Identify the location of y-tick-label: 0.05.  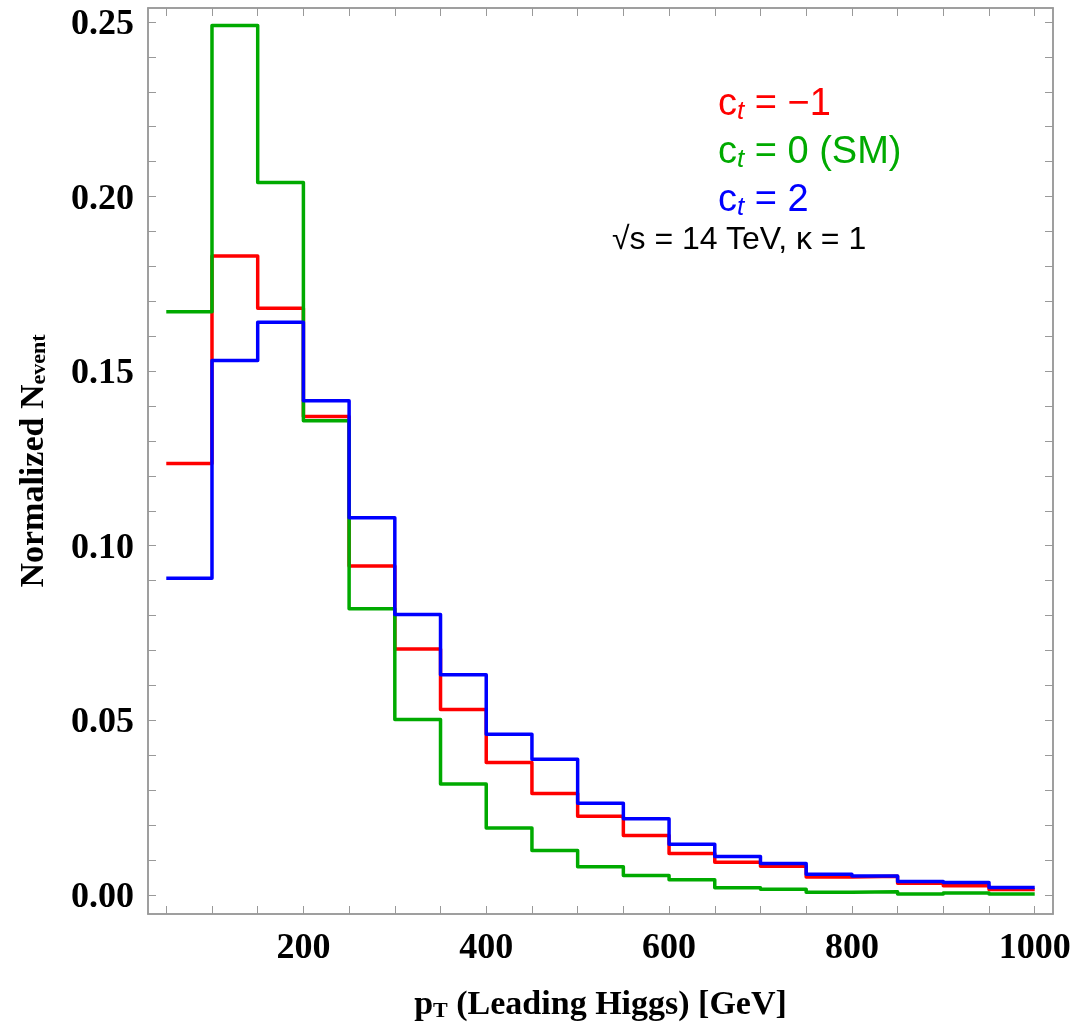
(102, 720).